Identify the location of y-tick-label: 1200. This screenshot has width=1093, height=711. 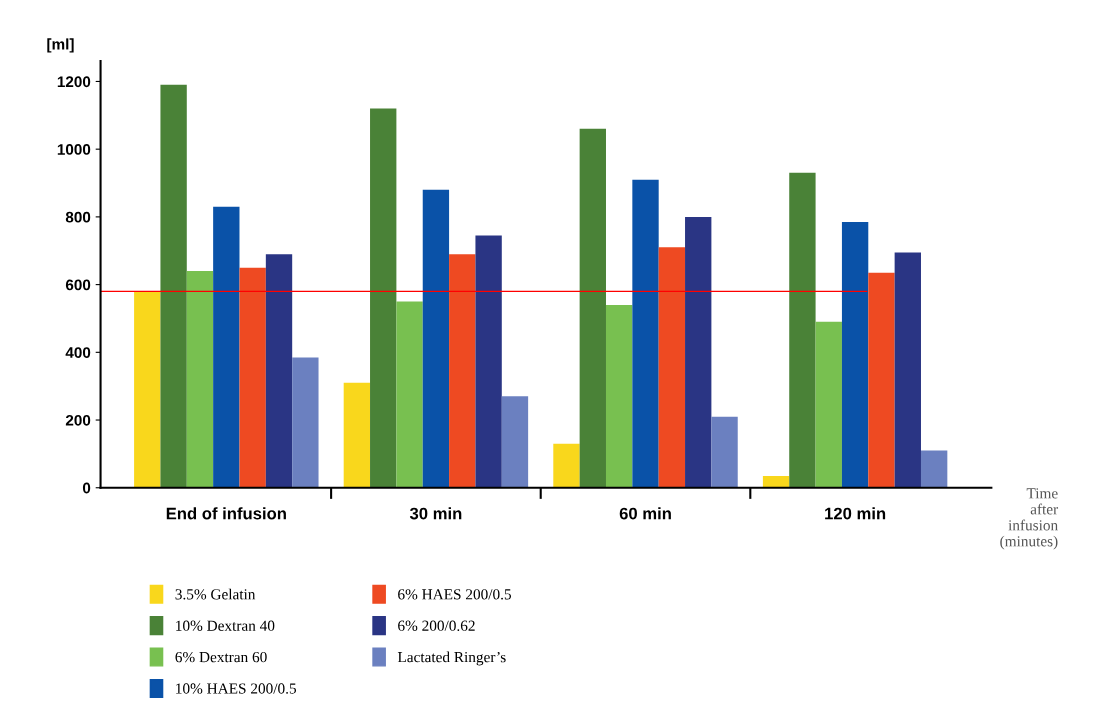
(74, 82).